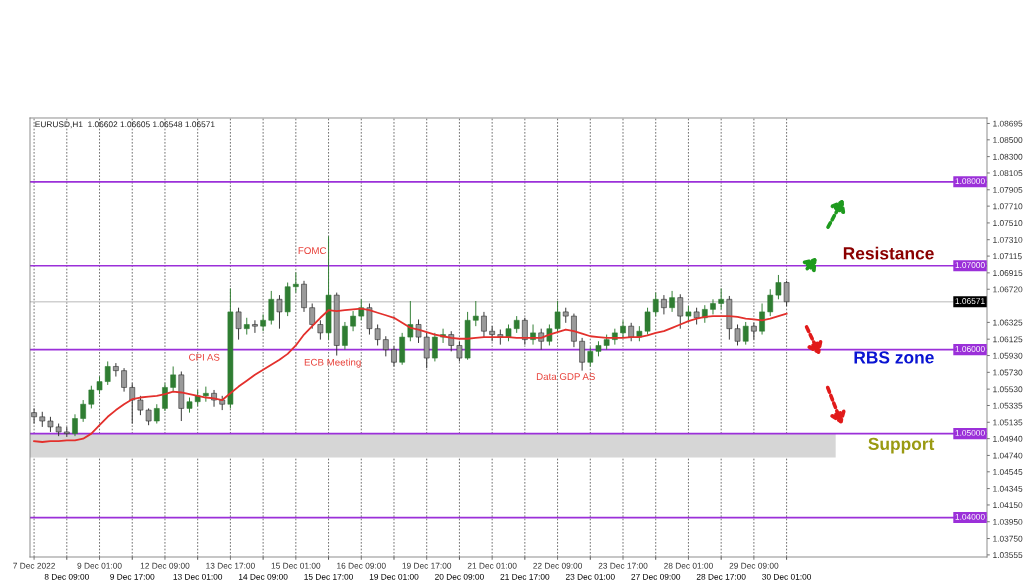  What do you see at coordinates (1008, 273) in the screenshot?
I see `y-tick-label: 1.06915` at bounding box center [1008, 273].